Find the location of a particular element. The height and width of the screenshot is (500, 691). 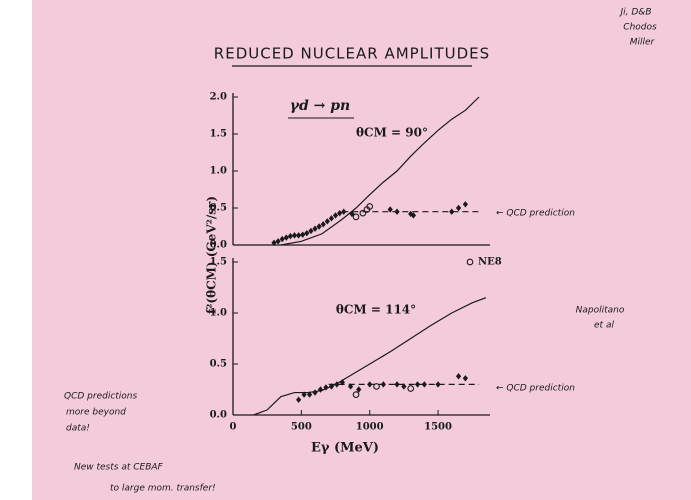

note-left: data! is located at coordinates (78, 429).